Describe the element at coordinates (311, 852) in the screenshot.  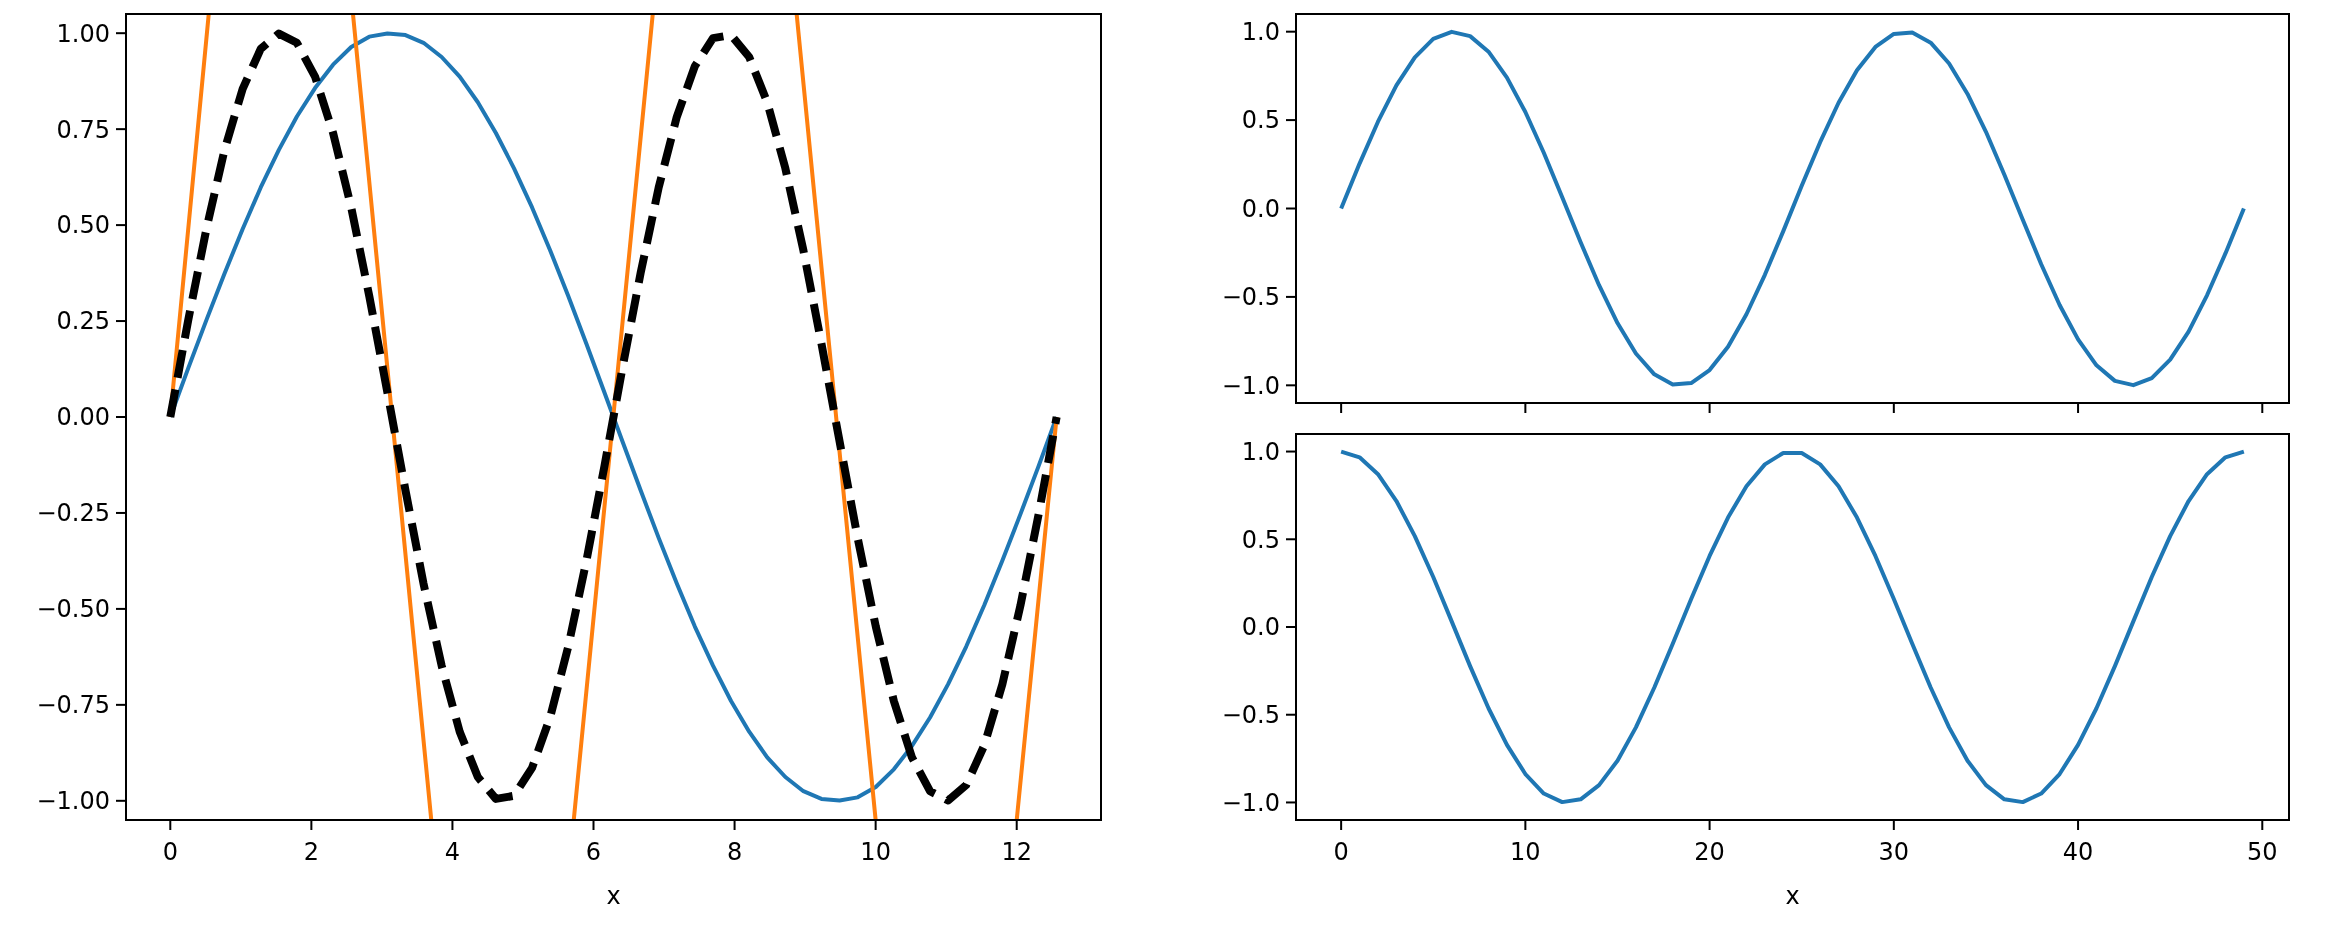
I see `x-tick-label: 2` at that location.